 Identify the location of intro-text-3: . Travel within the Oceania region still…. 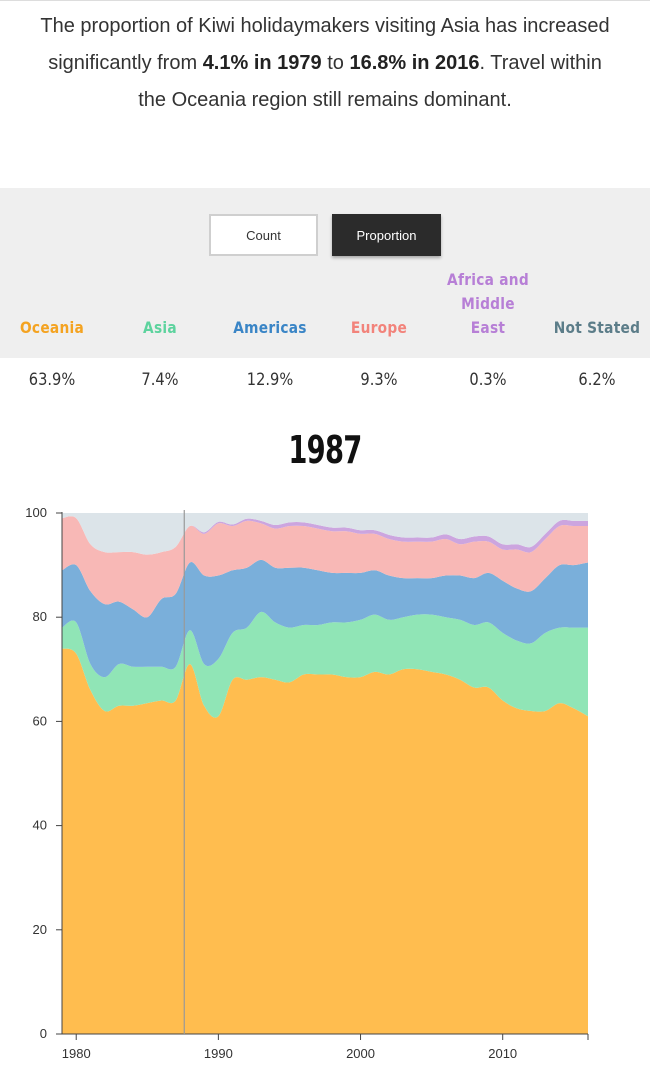
(370, 81).